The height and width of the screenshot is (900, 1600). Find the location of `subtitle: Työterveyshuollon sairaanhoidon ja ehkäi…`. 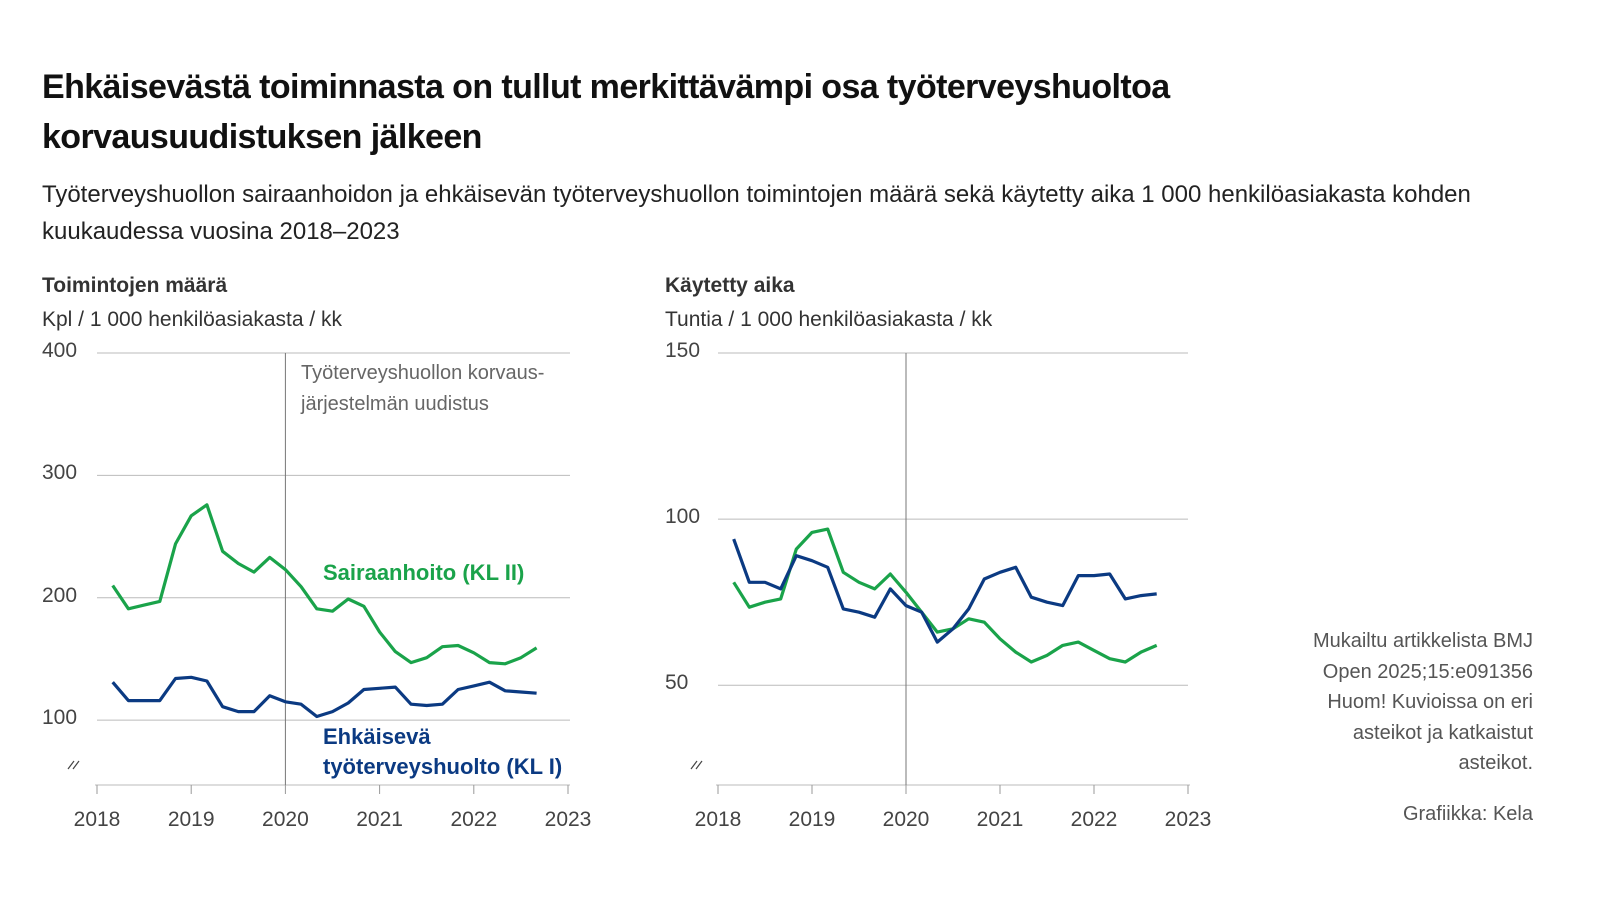

subtitle: Työterveyshuollon sairaanhoidon ja ehkäi… is located at coordinates (756, 213).